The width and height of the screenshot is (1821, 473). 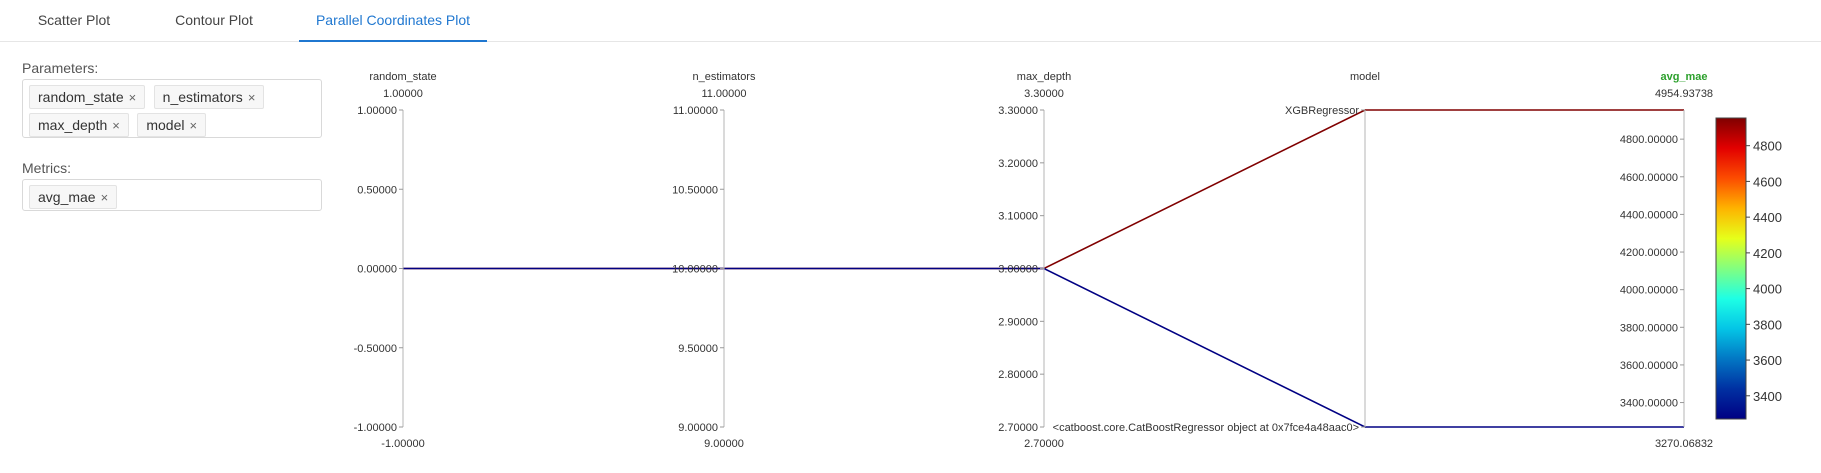 What do you see at coordinates (1767, 324) in the screenshot?
I see `colorbar-tick-label: 3800` at bounding box center [1767, 324].